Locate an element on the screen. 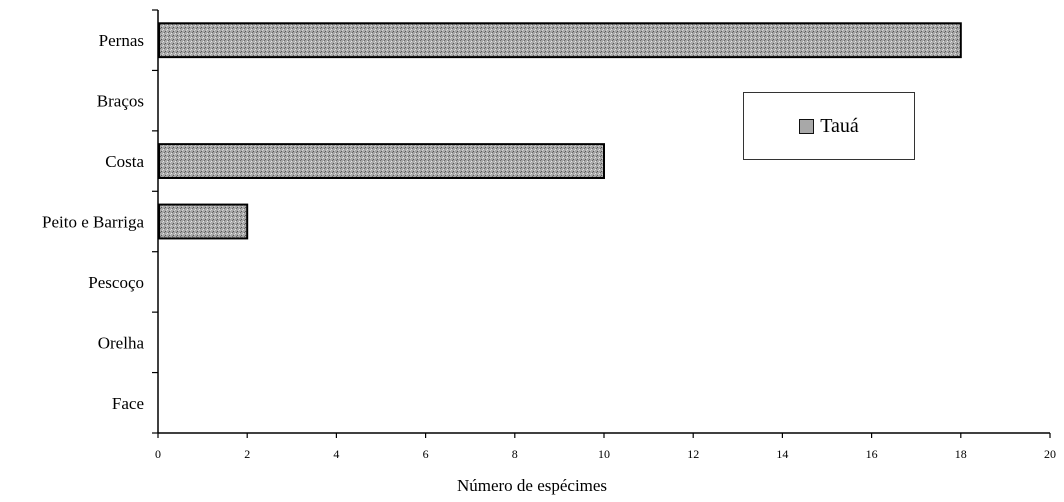 Image resolution: width=1064 pixels, height=502 pixels. y-category-label: Orelha is located at coordinates (121, 342).